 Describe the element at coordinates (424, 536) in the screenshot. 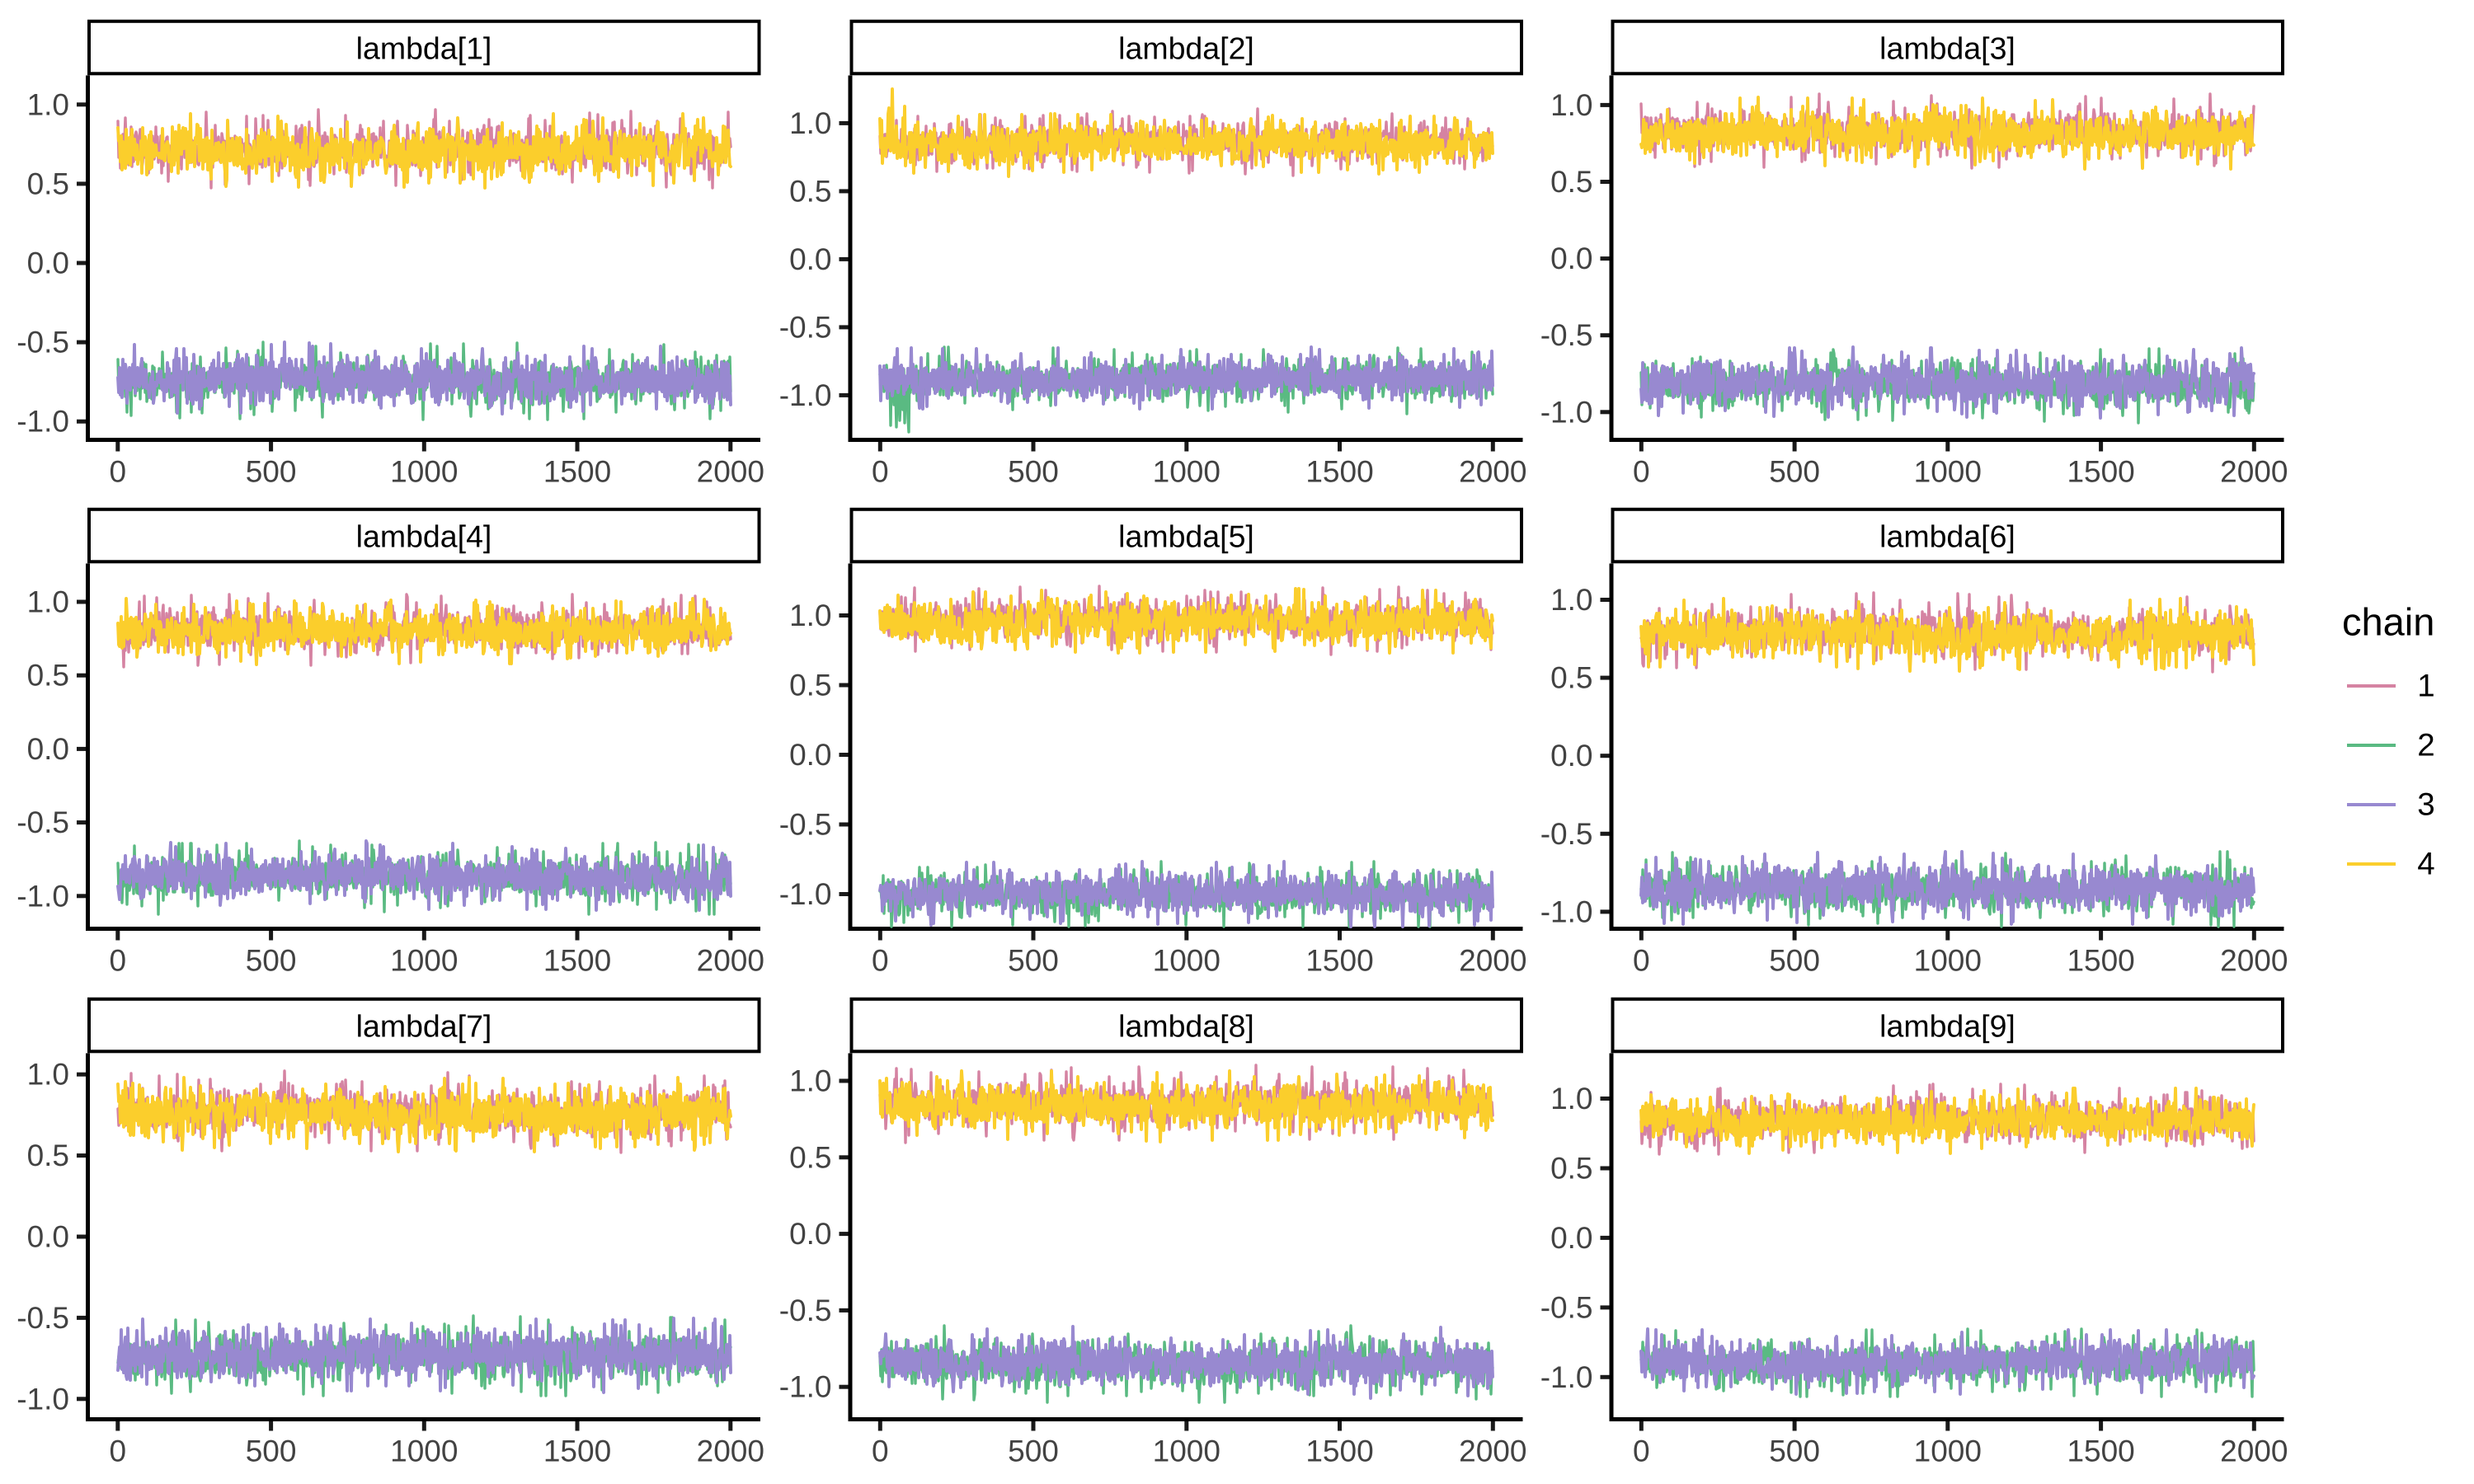

I see `svg-text: lambda[4]` at that location.